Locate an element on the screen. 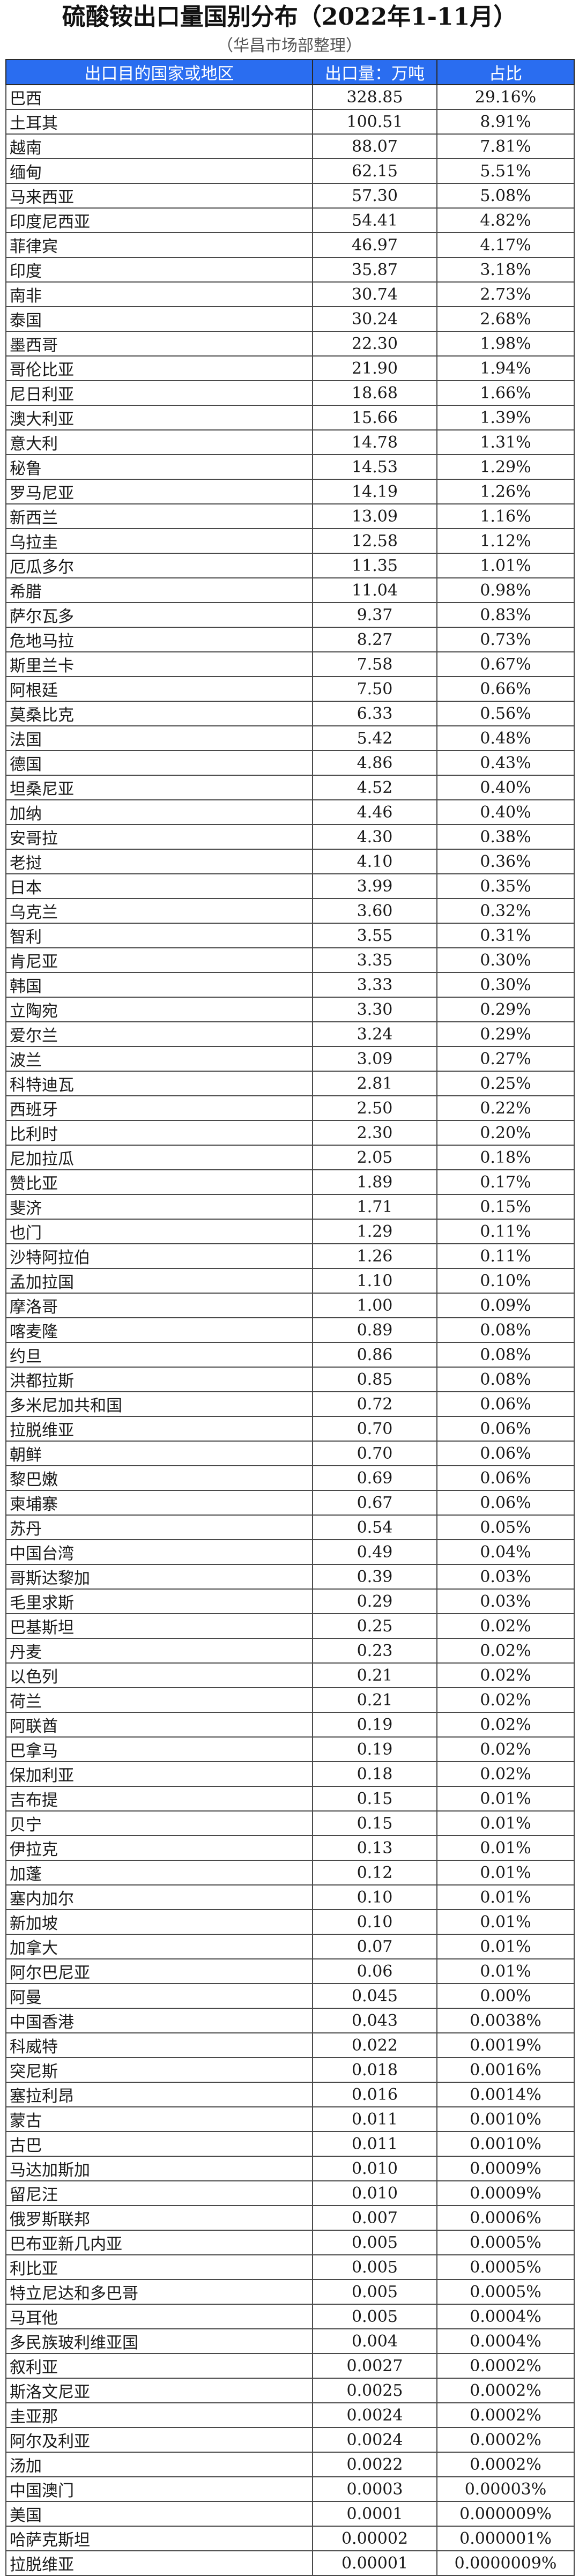 This screenshot has width=579, height=2576. volume-cell: 30.74 is located at coordinates (374, 294).